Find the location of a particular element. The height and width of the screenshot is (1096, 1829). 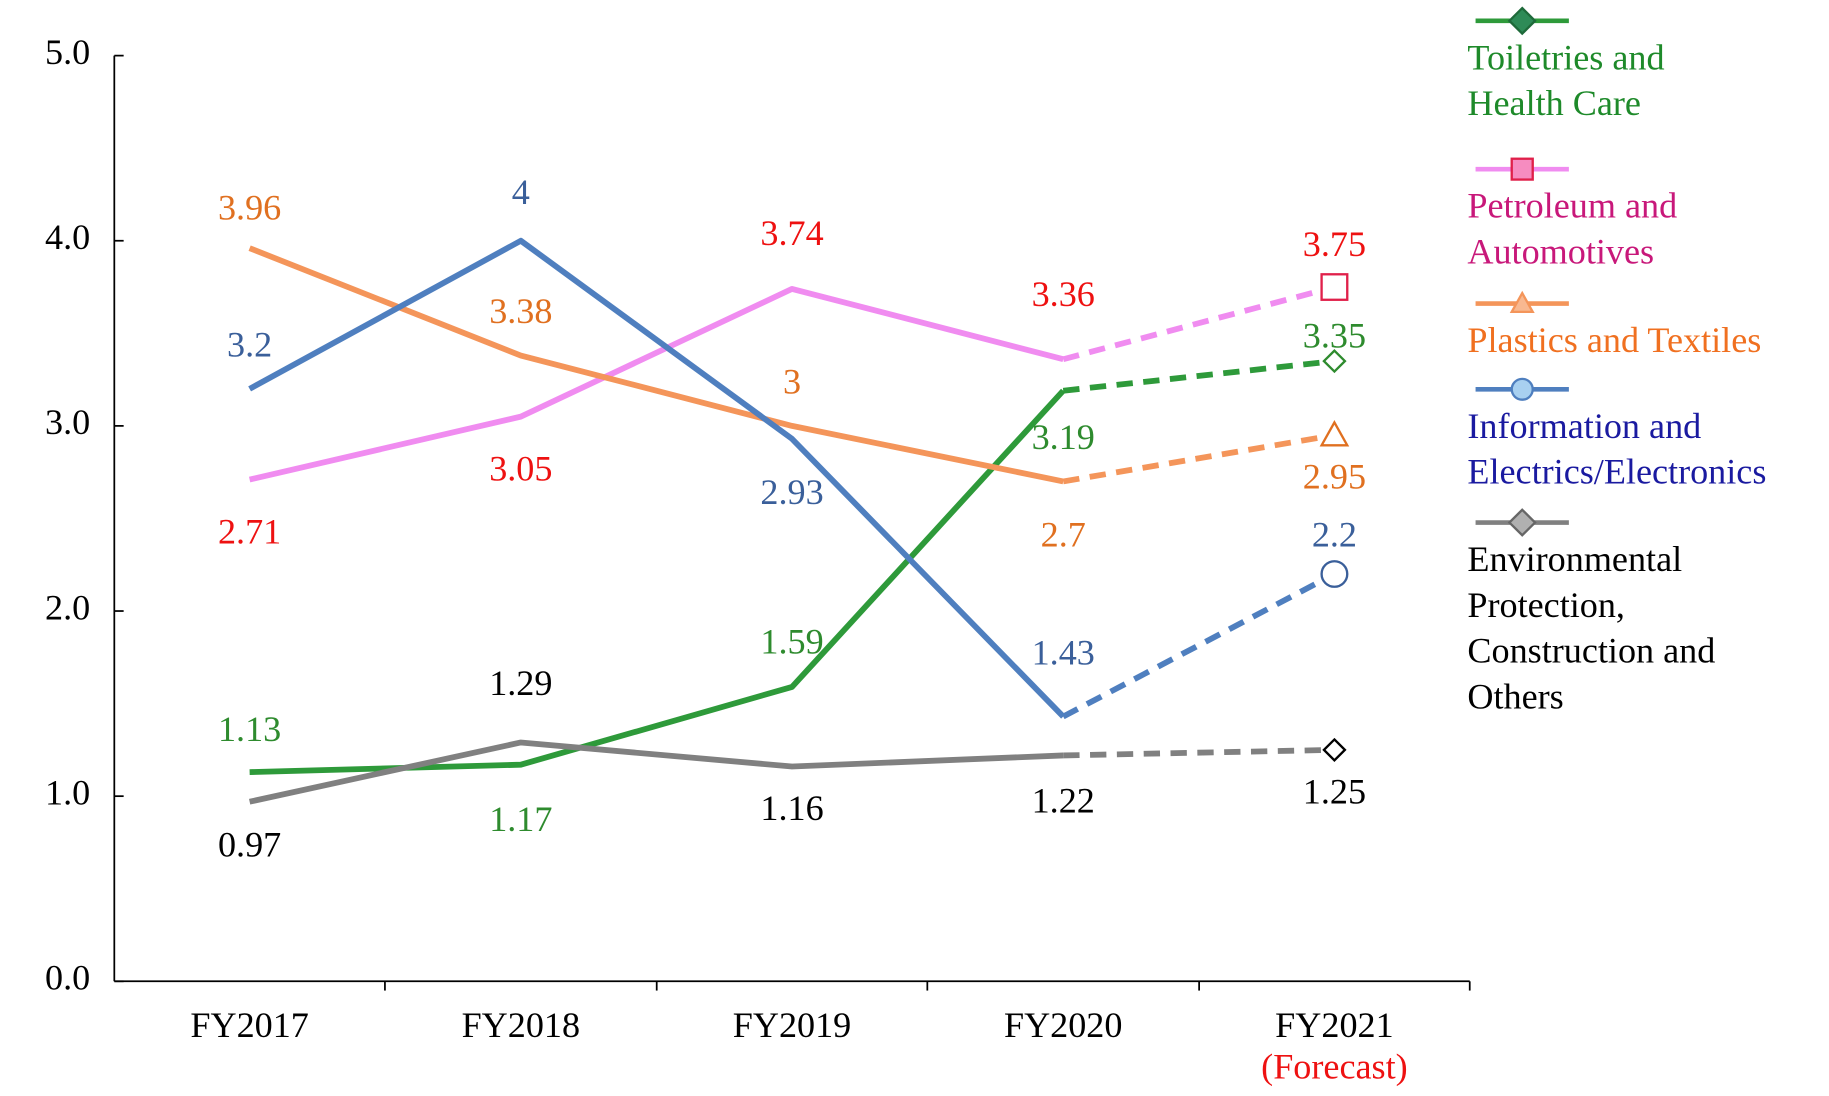

y-tick-label: 2.0 is located at coordinates (67, 607).